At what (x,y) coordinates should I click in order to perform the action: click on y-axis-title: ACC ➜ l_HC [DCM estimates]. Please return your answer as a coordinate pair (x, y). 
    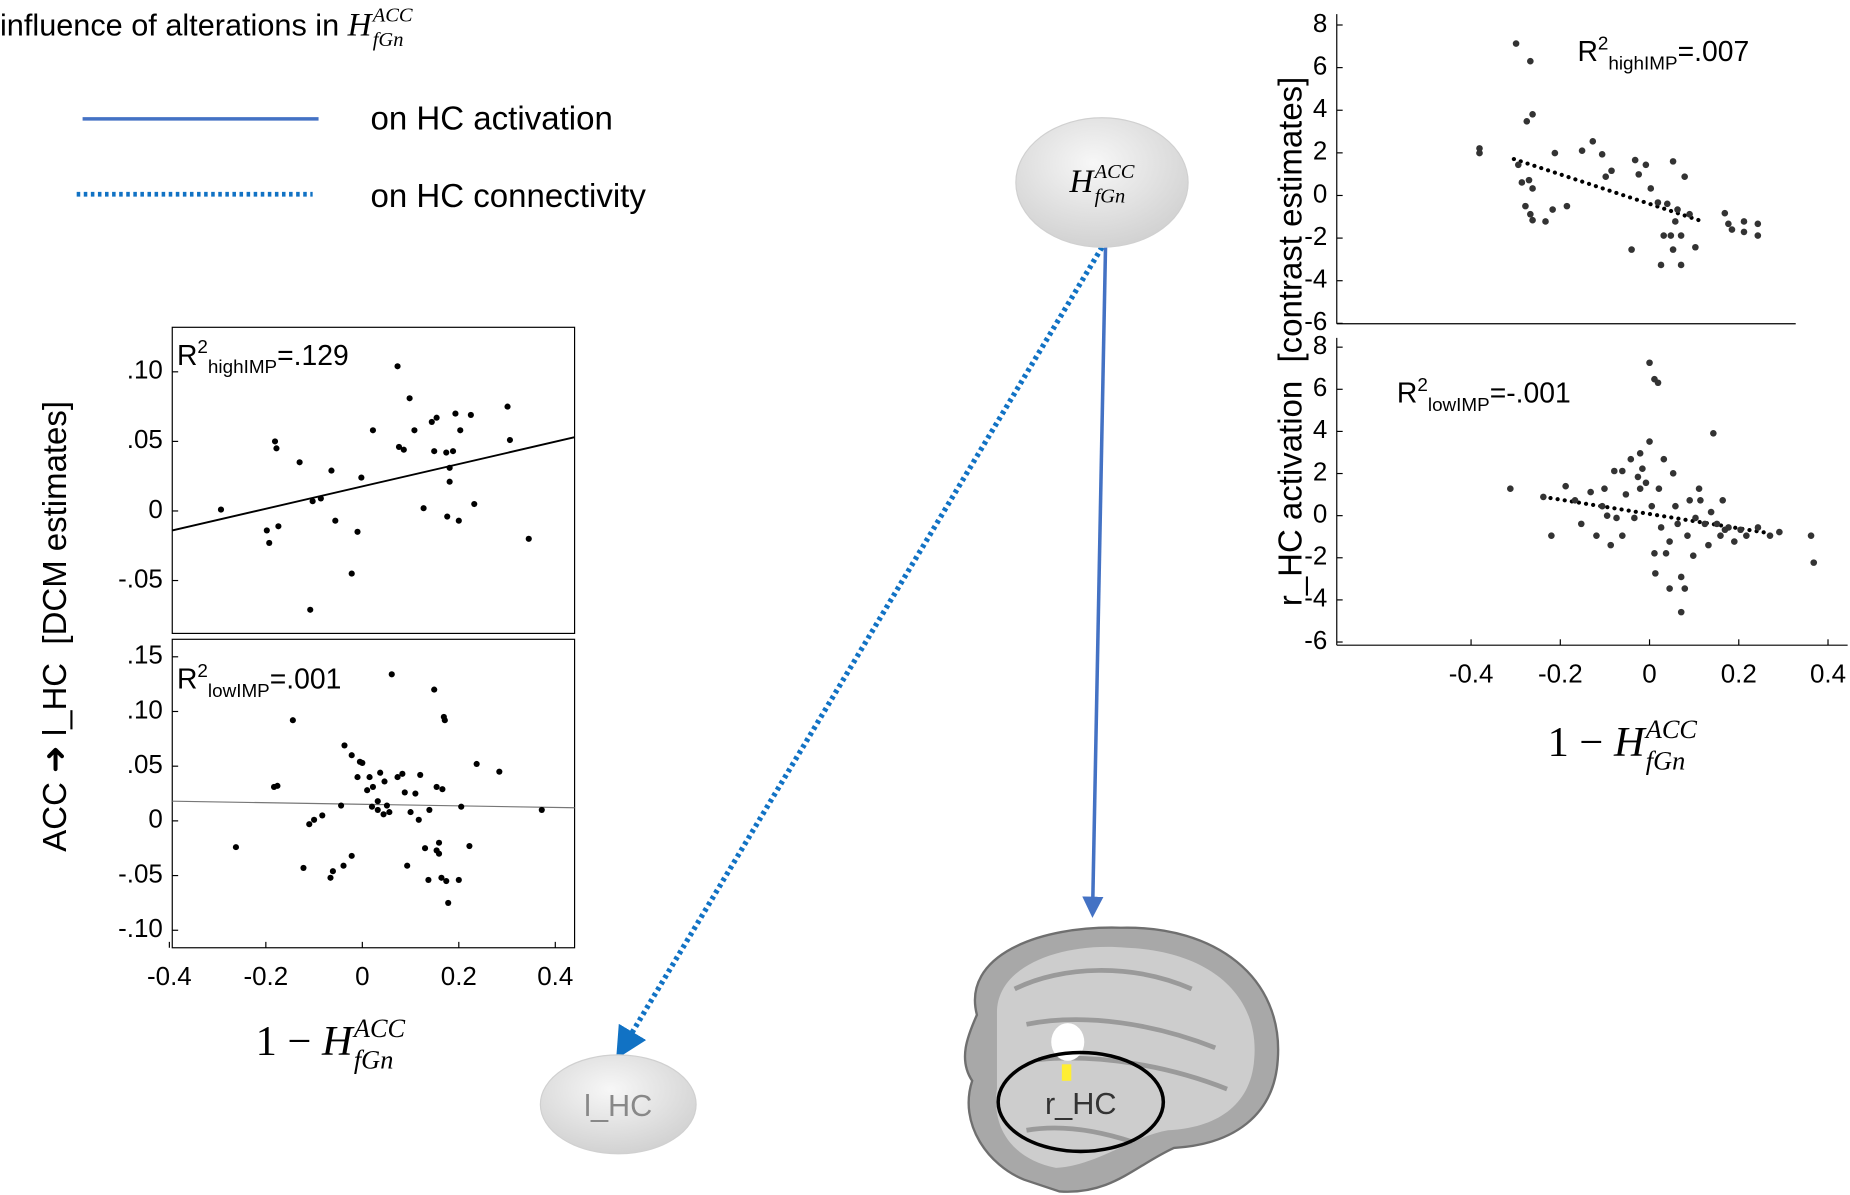
    Looking at the image, I should click on (54, 626).